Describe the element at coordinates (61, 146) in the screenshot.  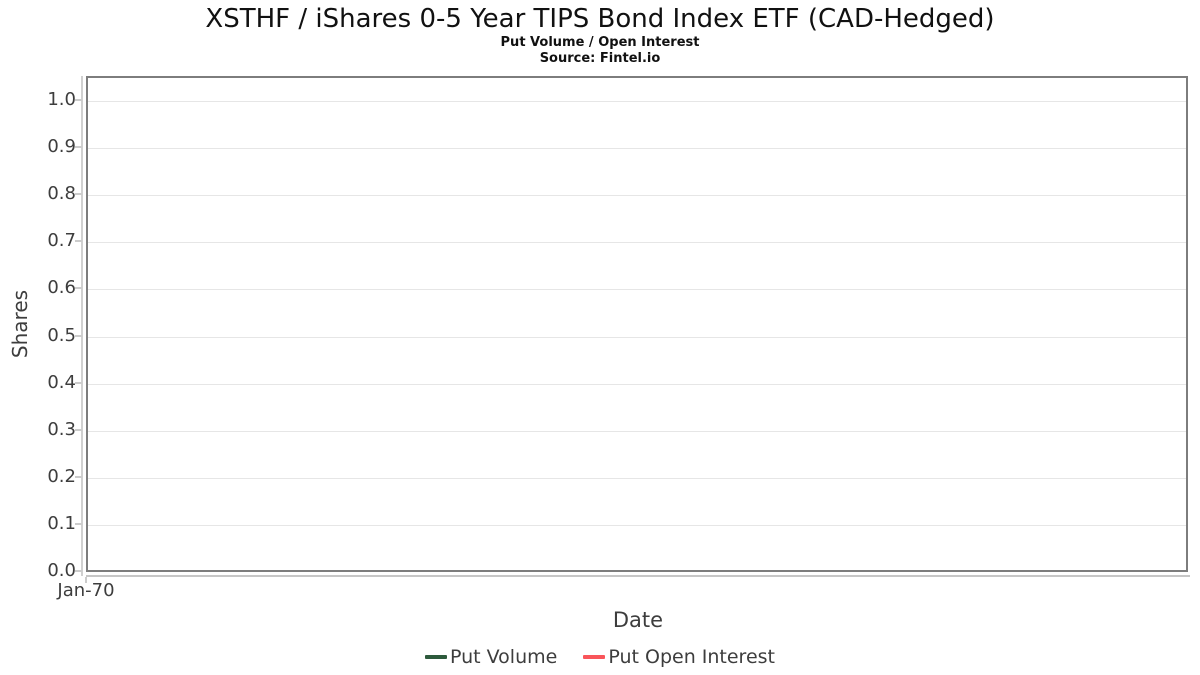
I see `y-tick-label: 0.9` at that location.